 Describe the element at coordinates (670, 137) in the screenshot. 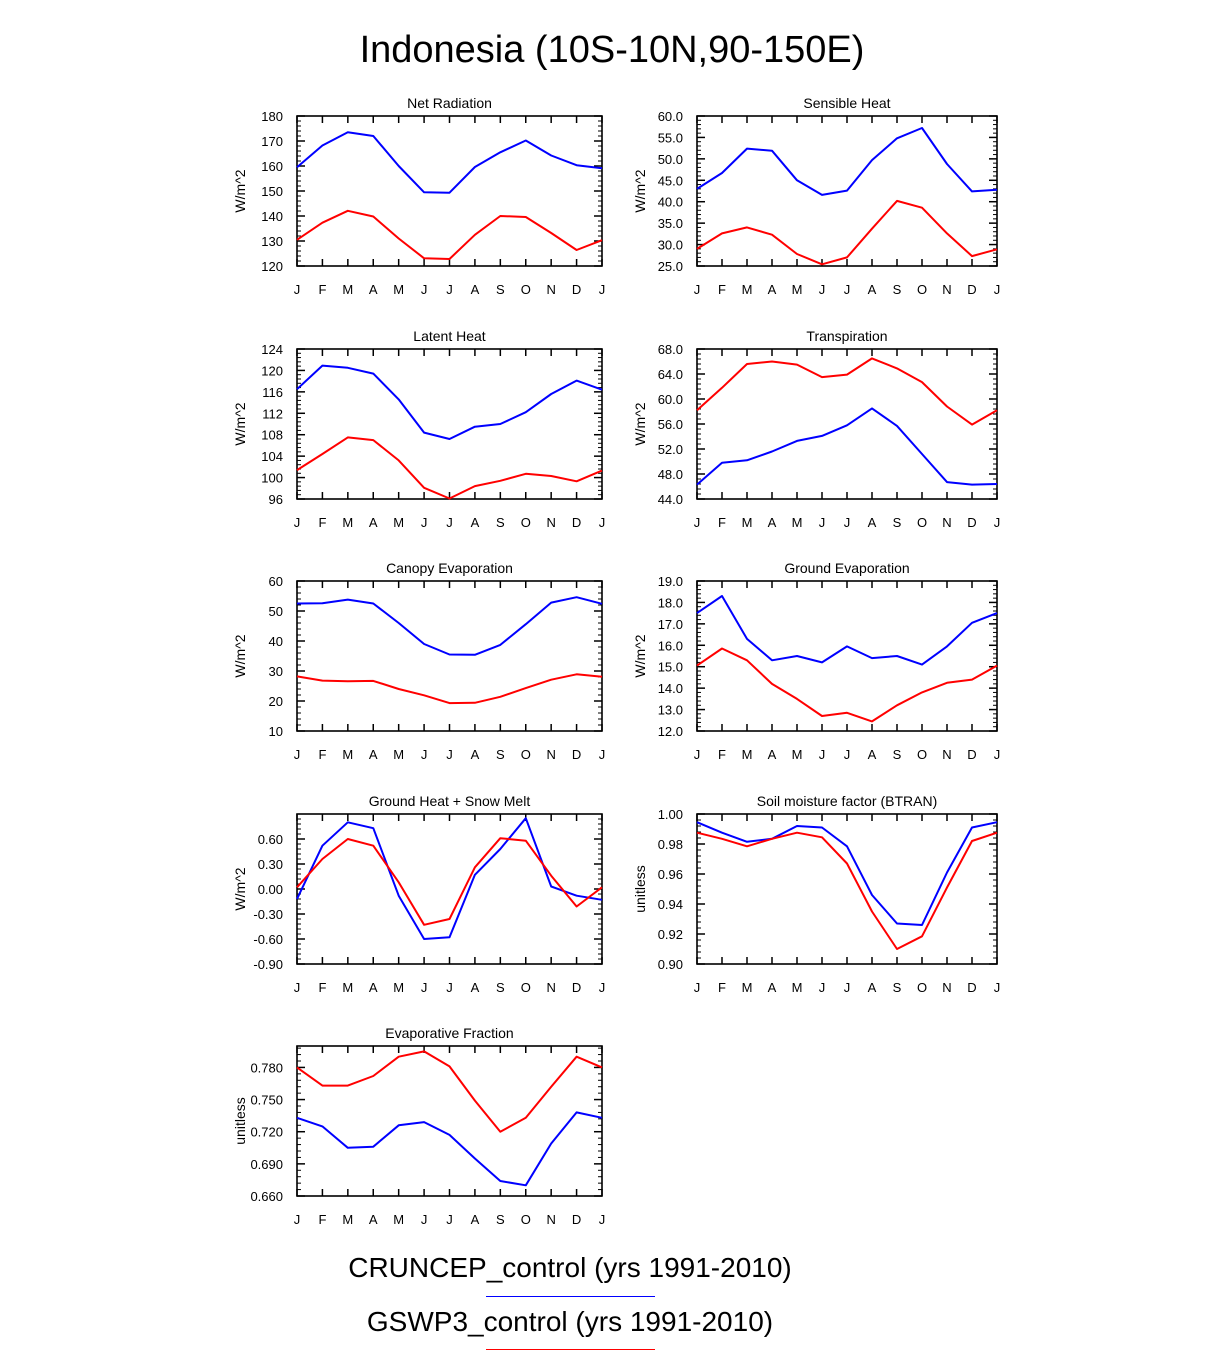

I see `y-tick-label: 55.0` at that location.